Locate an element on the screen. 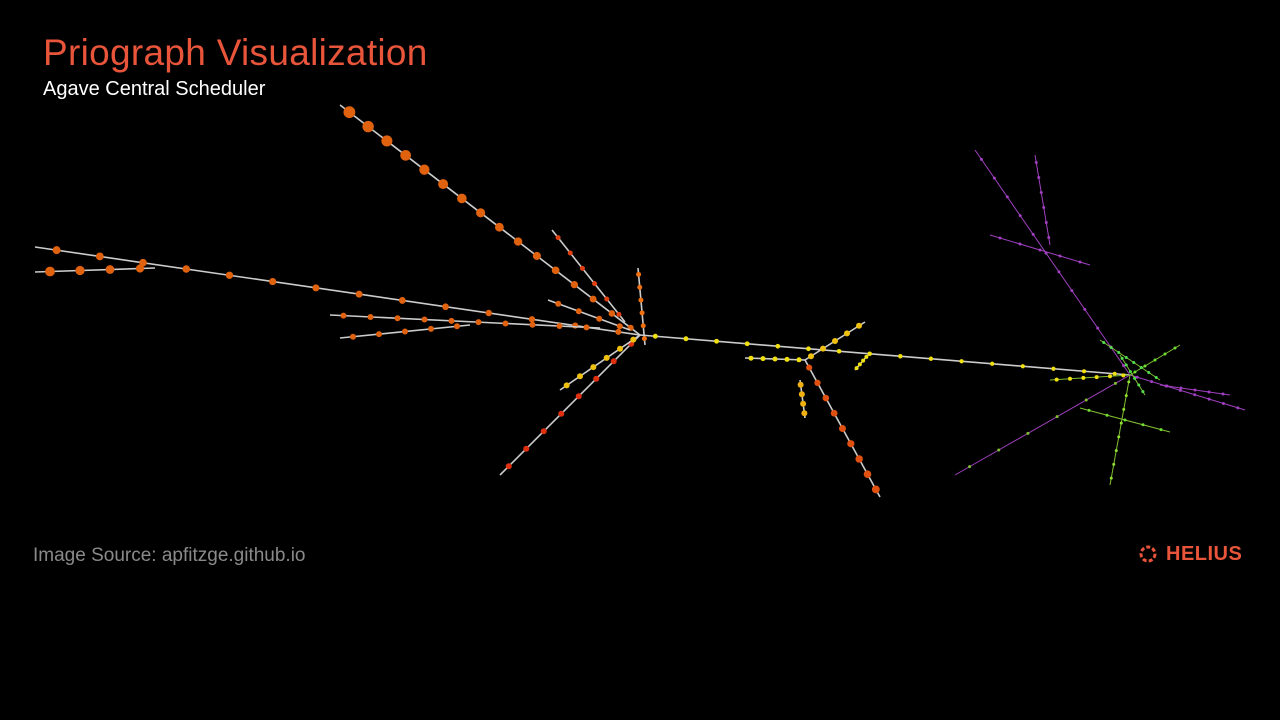 The width and height of the screenshot is (1280, 720). title: Priograph Visualization is located at coordinates (235, 52).